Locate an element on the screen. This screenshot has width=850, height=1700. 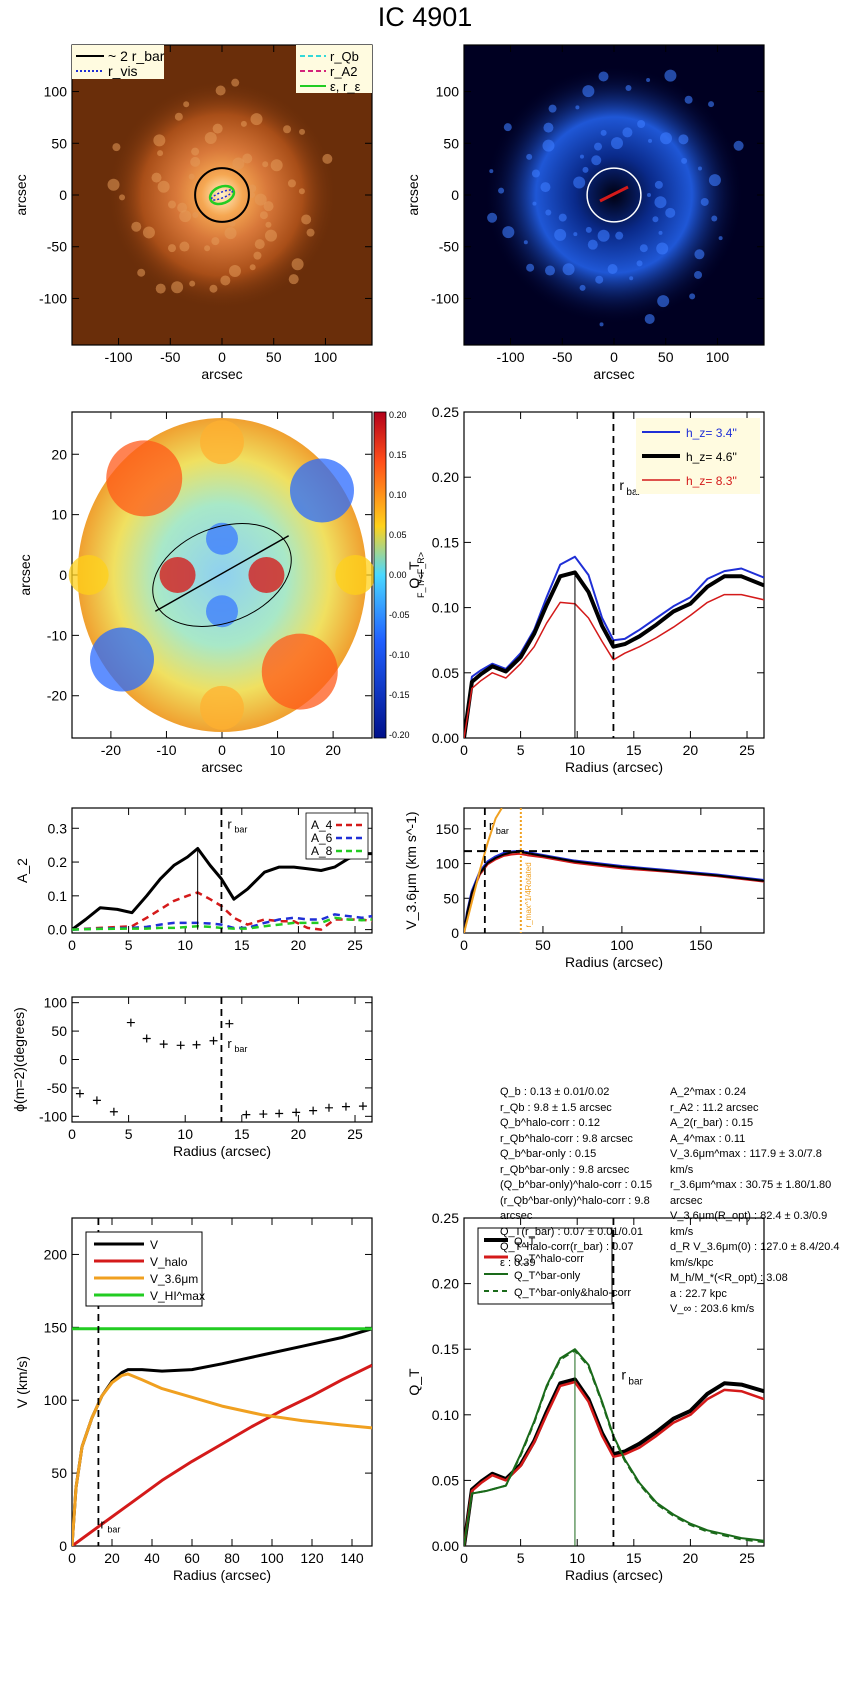
bar-ellipse is located at coordinates (222, 575).